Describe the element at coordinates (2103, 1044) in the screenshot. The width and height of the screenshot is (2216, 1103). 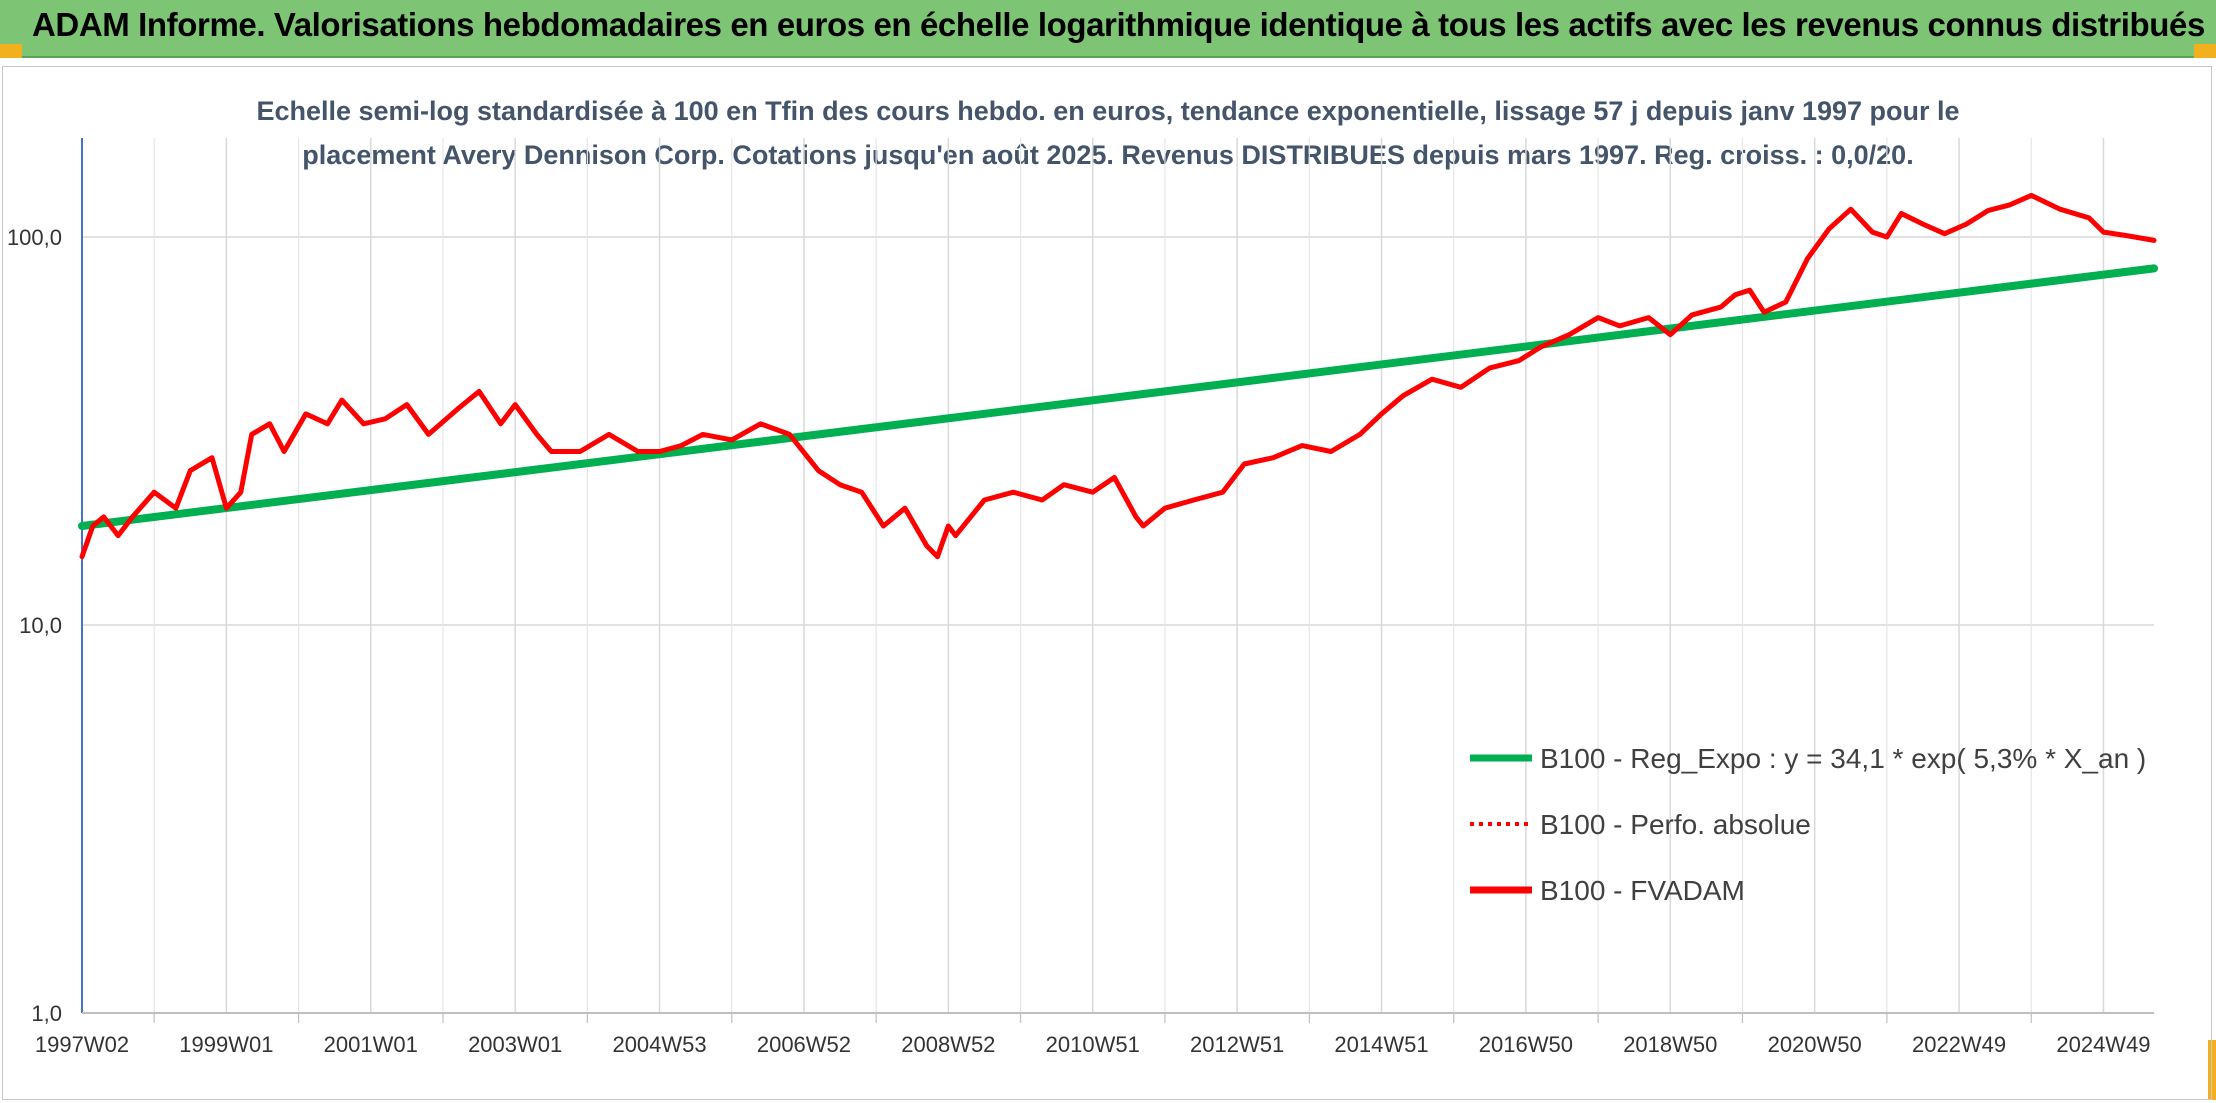
I see `x-tick-label: 2024W49` at that location.